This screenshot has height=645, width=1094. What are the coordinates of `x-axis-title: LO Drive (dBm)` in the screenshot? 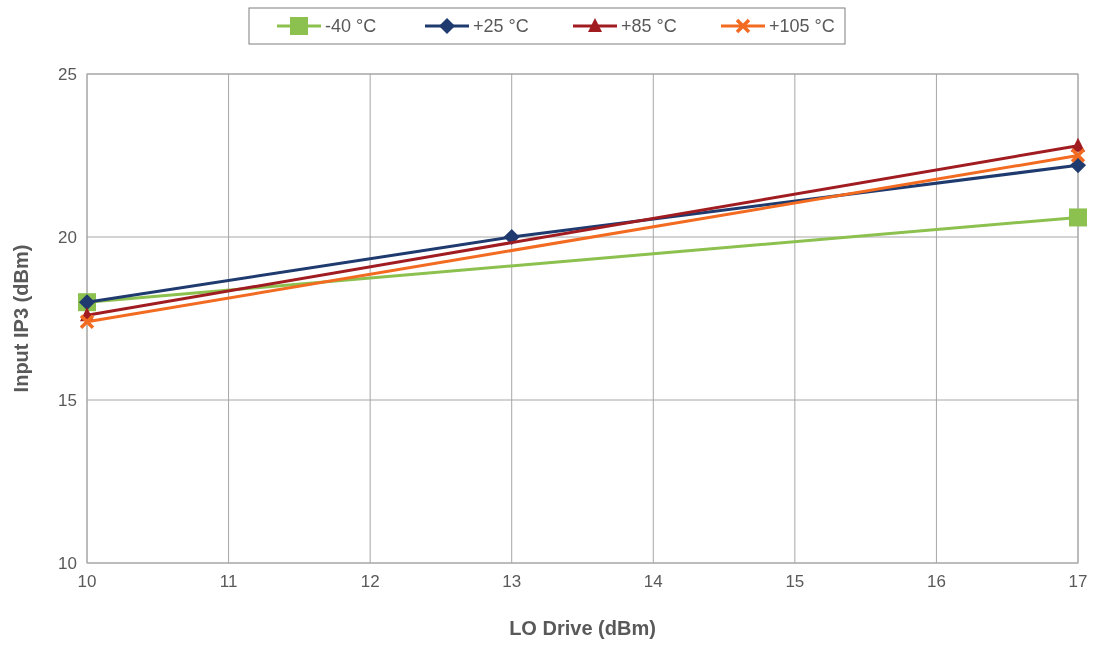 It's located at (582, 628).